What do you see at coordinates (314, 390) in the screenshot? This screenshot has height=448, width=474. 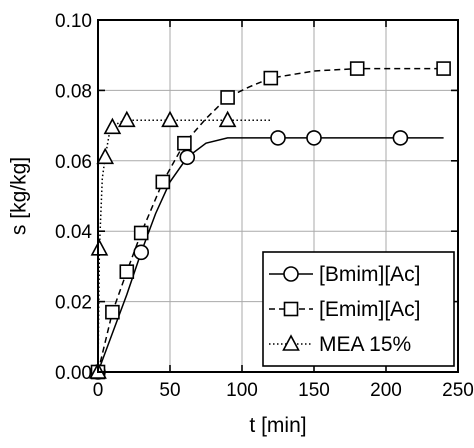 I see `x-tick-label: 150` at bounding box center [314, 390].